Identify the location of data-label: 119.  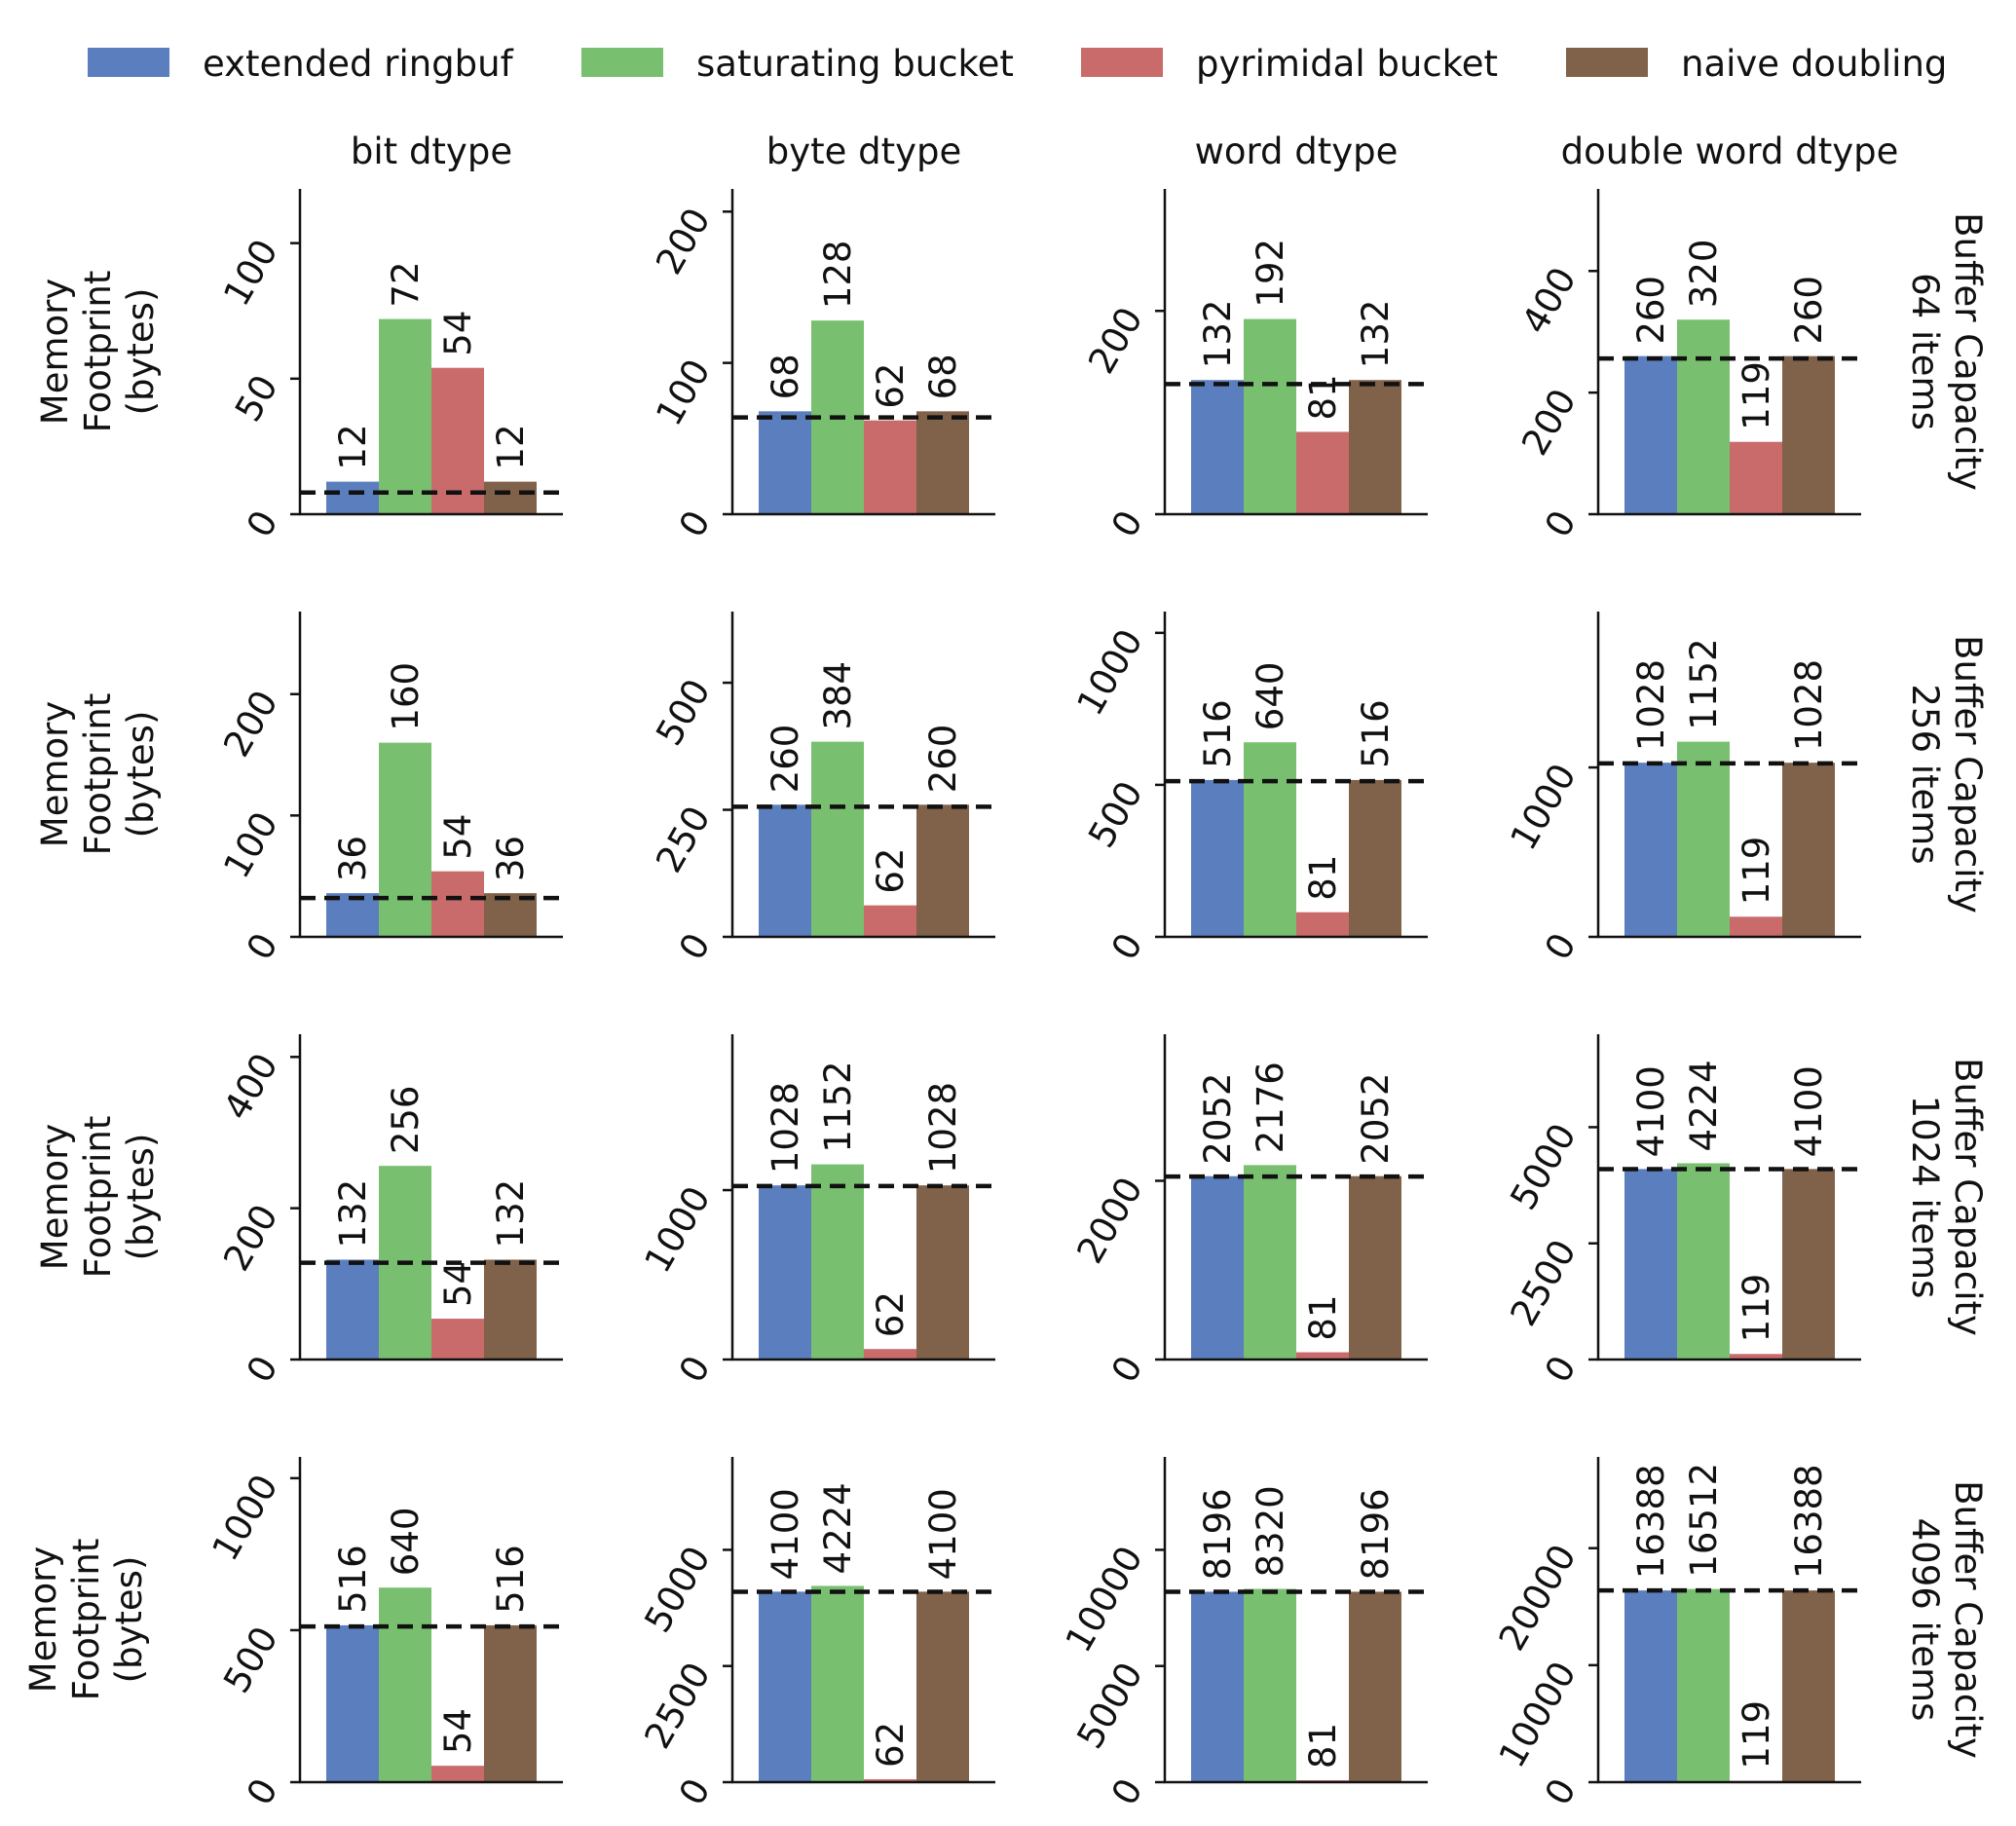
(1756, 1735).